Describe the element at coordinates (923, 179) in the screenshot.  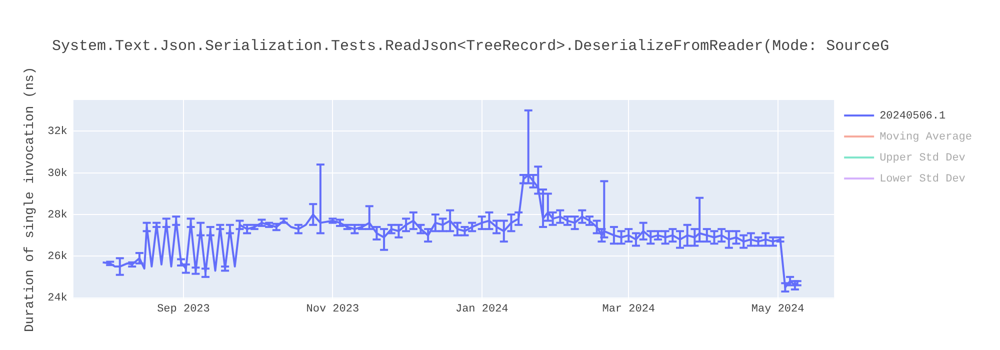
I see `legend-label: Lower Std Dev` at that location.